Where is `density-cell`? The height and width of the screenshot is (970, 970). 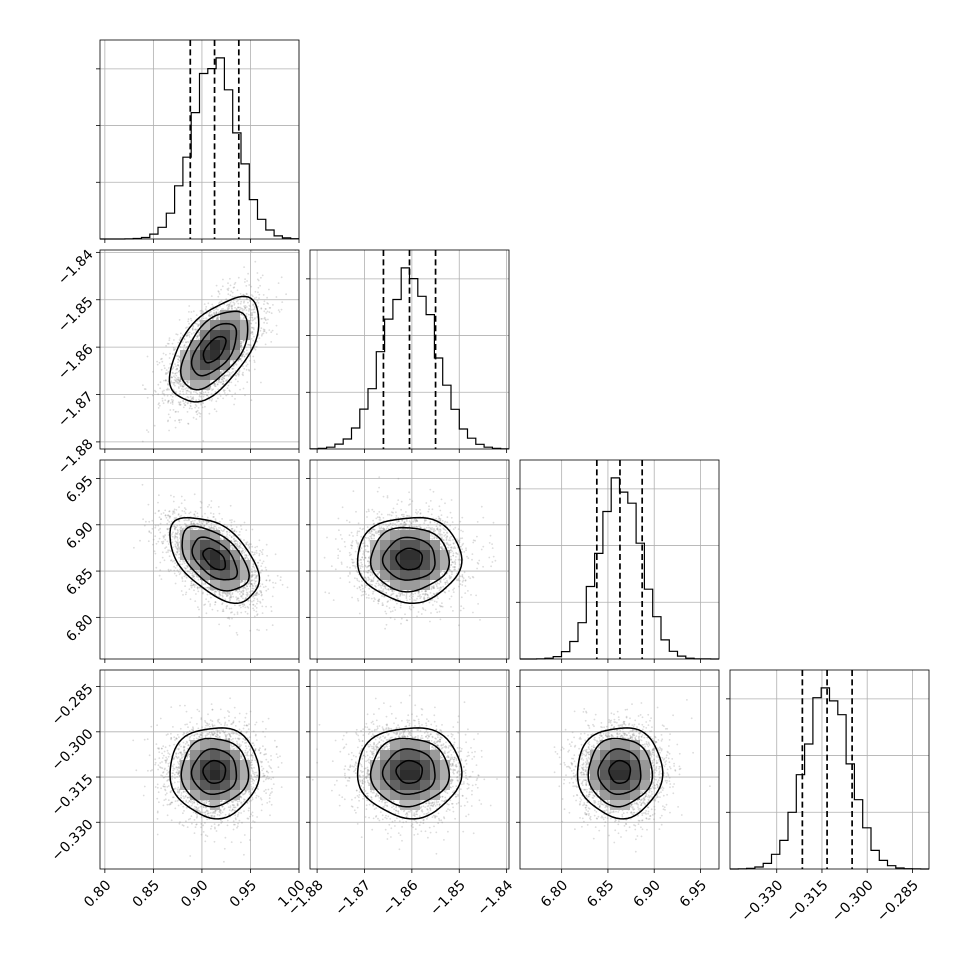 density-cell is located at coordinates (225, 335).